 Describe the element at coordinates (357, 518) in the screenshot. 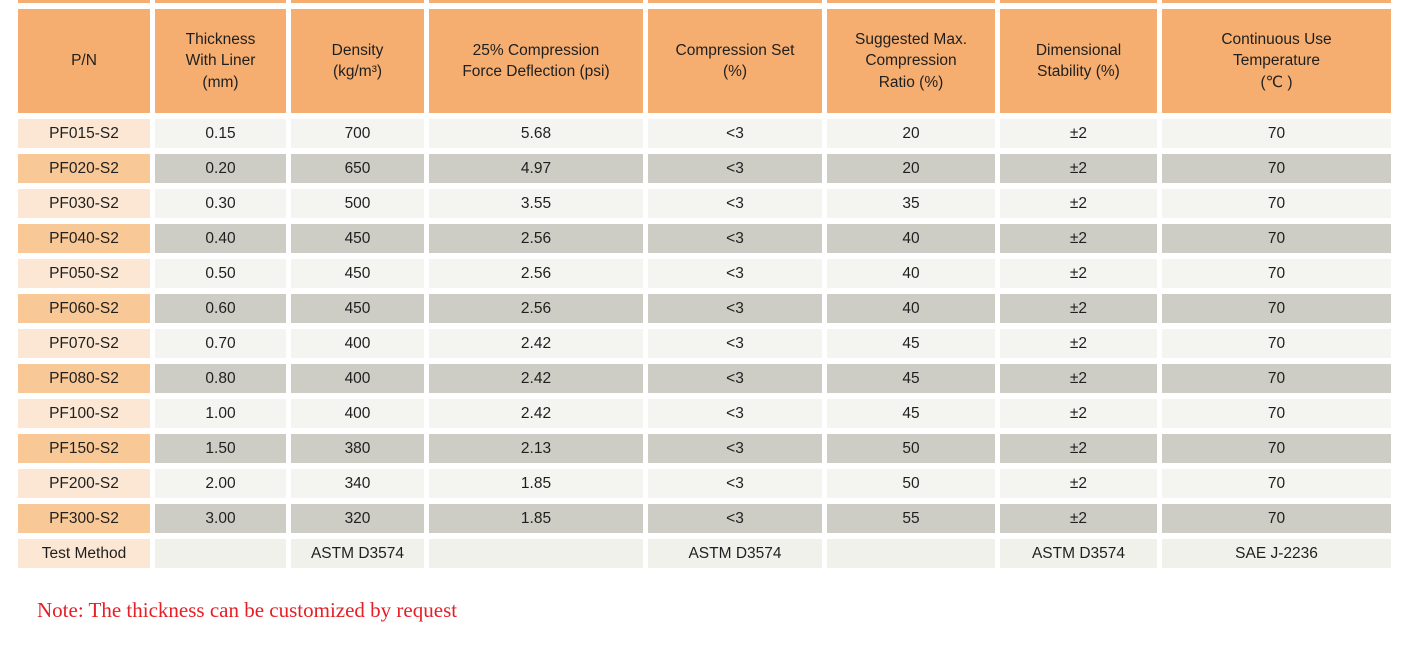

I see `table-cell: 320` at that location.